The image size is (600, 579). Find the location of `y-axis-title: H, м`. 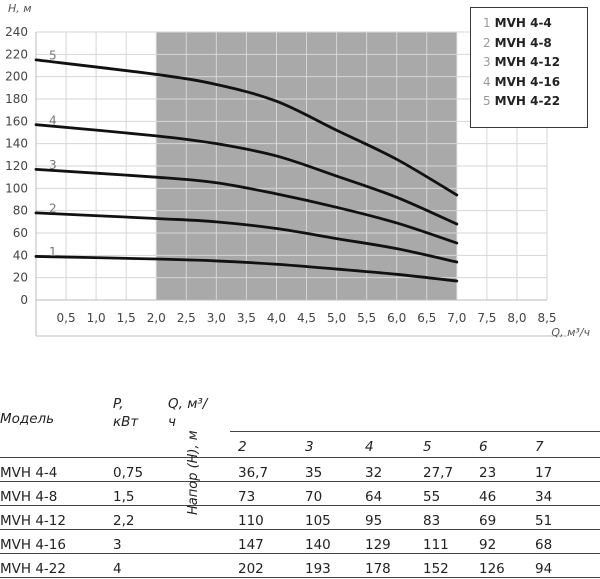

y-axis-title: H, м is located at coordinates (20, 8).